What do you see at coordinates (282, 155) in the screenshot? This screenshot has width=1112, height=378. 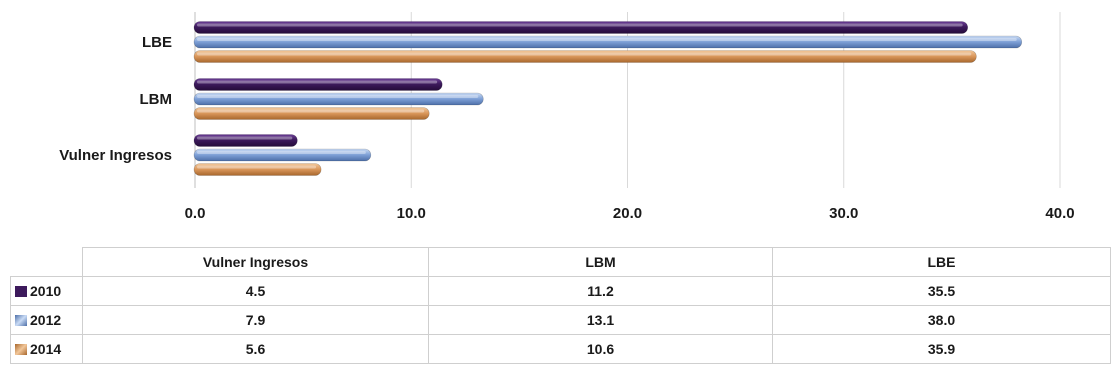 I see `bar-2012-vulner-ingresos` at bounding box center [282, 155].